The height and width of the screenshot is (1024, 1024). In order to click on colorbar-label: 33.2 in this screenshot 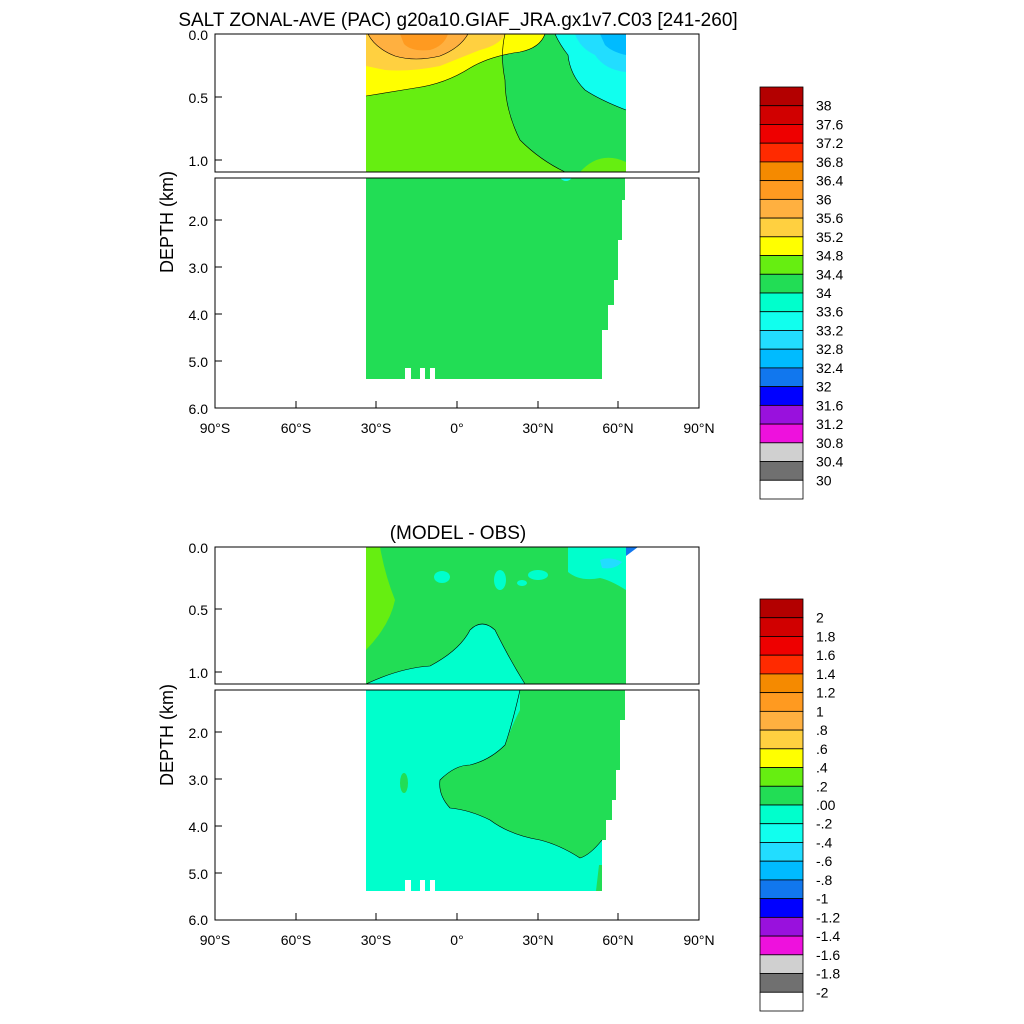, I will do `click(829, 330)`.